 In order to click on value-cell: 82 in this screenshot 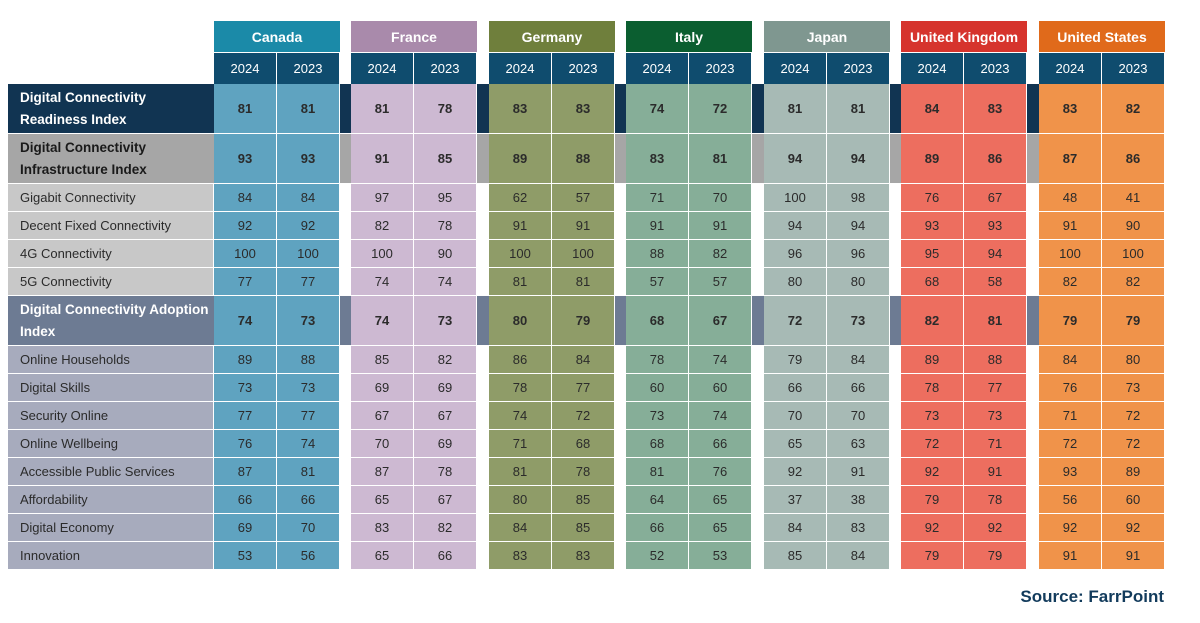, I will do `click(1133, 109)`.